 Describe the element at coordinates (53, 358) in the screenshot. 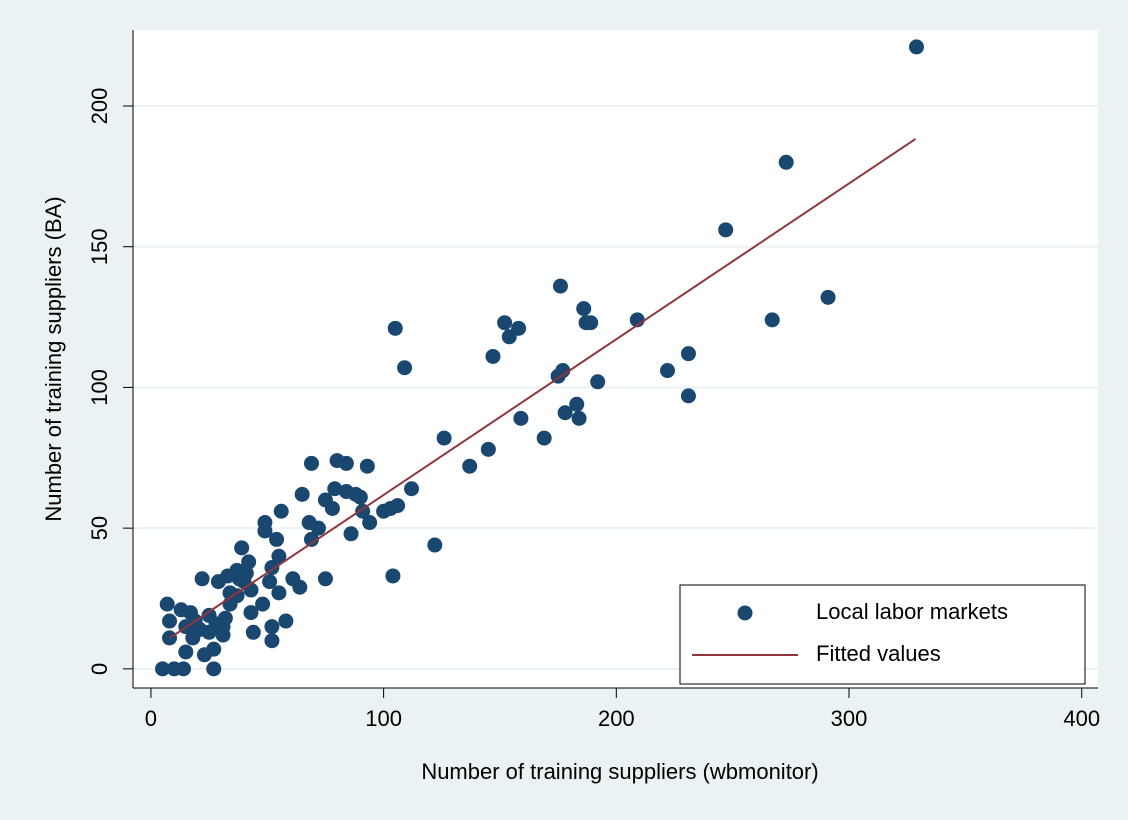

I see `y-axis-label: Number of training suppliers (BA)` at that location.